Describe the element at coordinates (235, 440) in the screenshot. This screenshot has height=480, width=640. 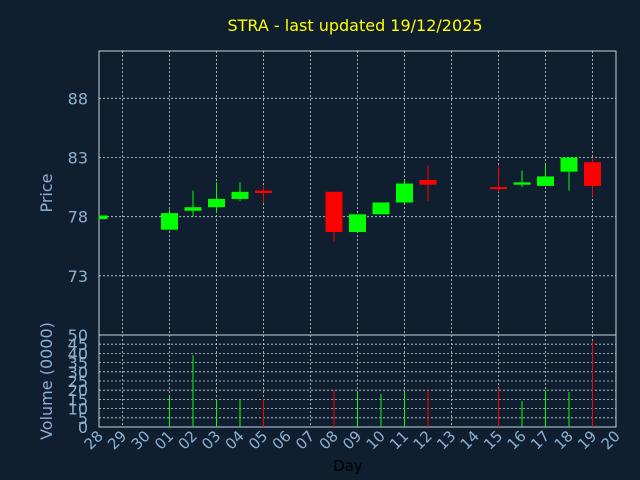
I see `x-tick-label: 04` at that location.